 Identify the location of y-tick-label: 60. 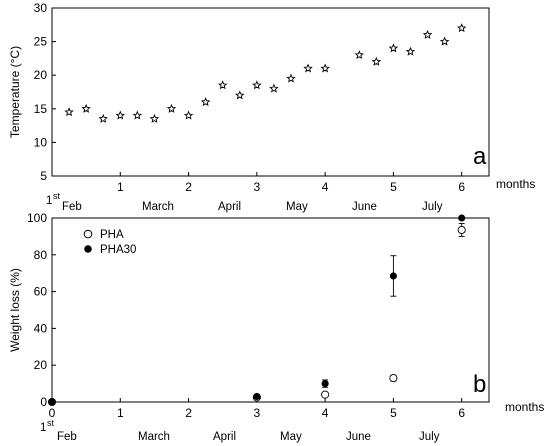
(41, 292).